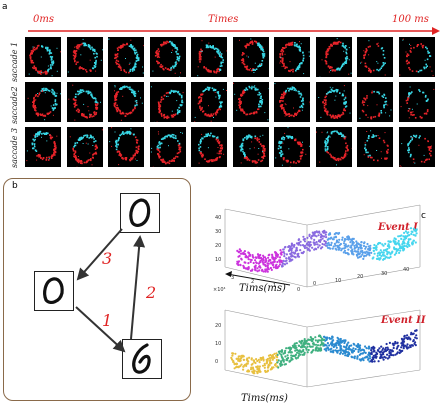 This screenshot has width=445, height=407. Describe the element at coordinates (140, 213) in the screenshot. I see `digit-image-top` at that location.